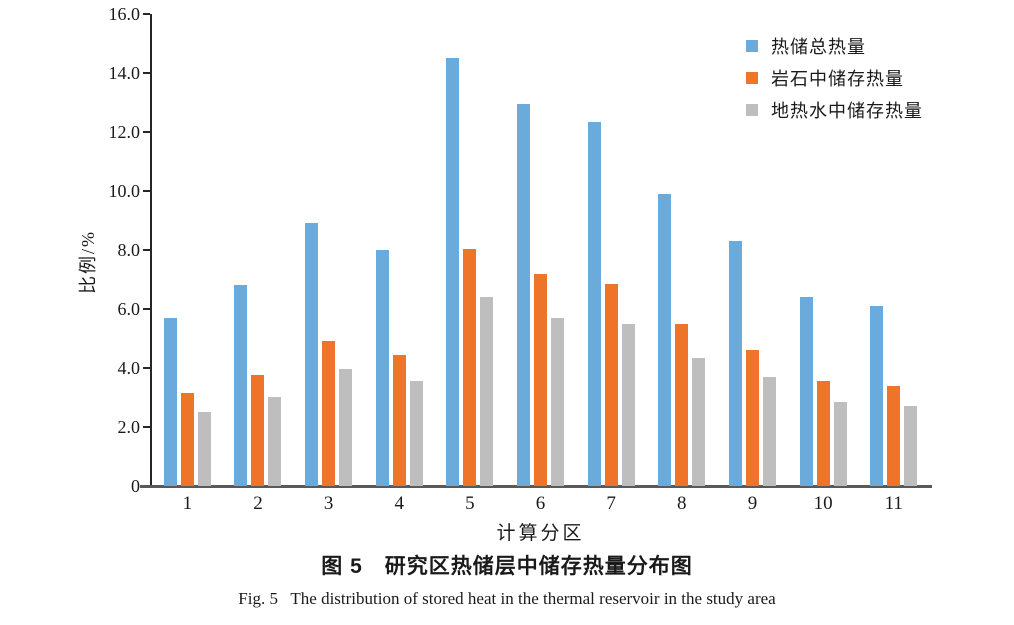  What do you see at coordinates (470, 503) in the screenshot?
I see `x-tick-label-5: 5` at bounding box center [470, 503].